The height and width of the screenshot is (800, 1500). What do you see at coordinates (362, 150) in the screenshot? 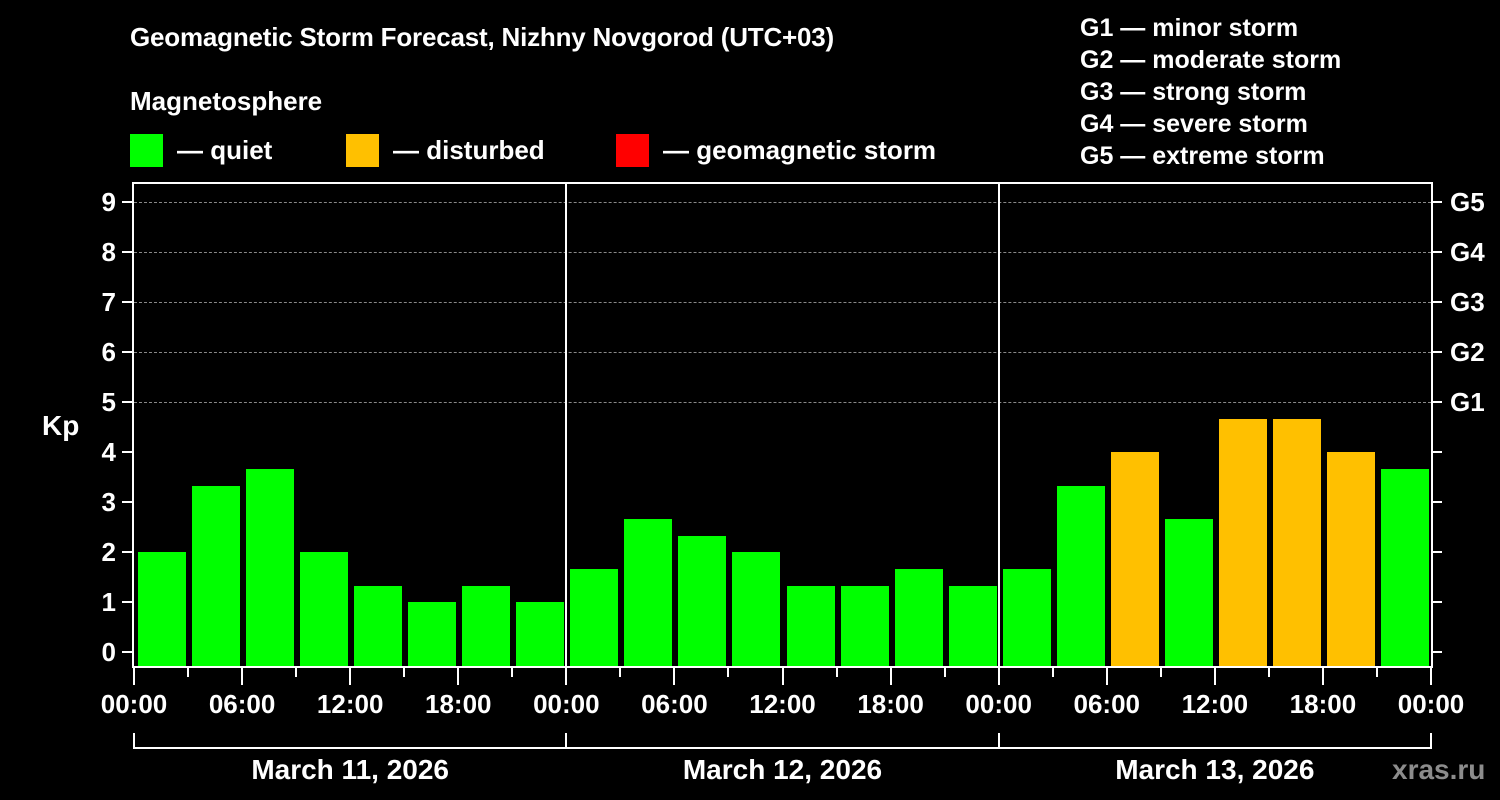
I see `disturbed-swatch-icon` at bounding box center [362, 150].